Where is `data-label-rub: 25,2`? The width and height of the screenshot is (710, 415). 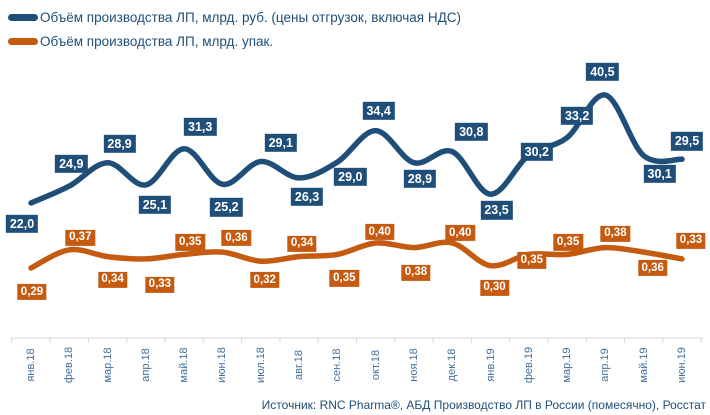 data-label-rub: 25,2 is located at coordinates (226, 207).